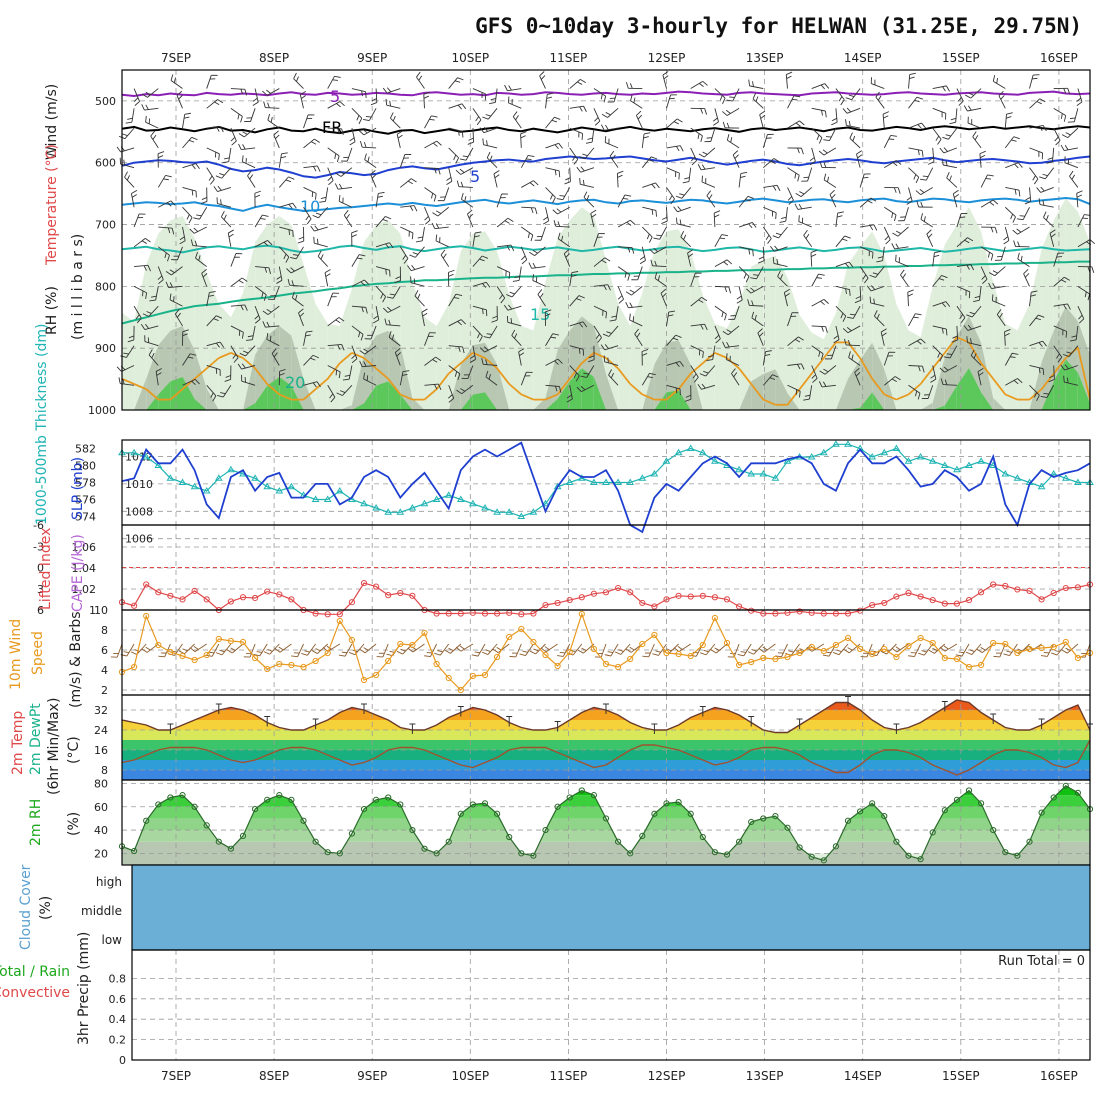 The width and height of the screenshot is (1100, 1100). What do you see at coordinates (368, 648) in the screenshot?
I see `wind10m-barb` at bounding box center [368, 648].